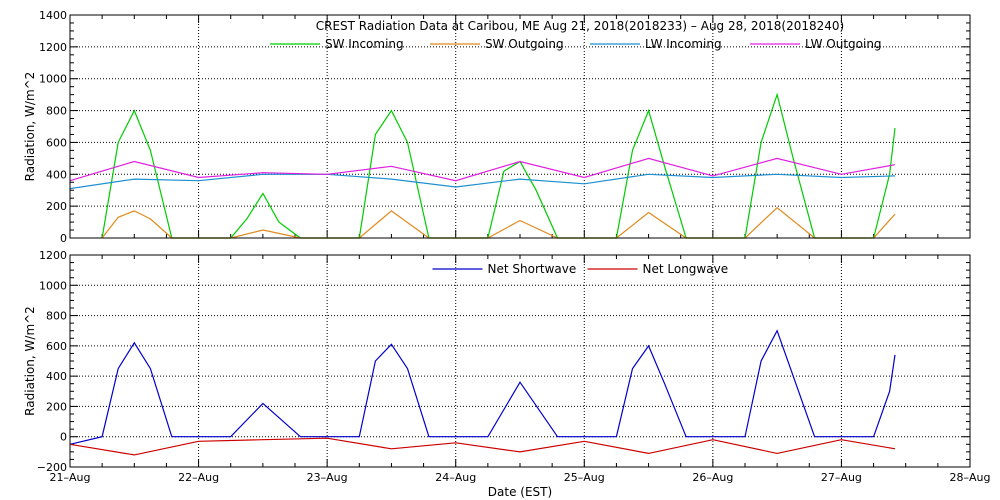 The width and height of the screenshot is (1000, 500). What do you see at coordinates (683, 44) in the screenshot?
I see `top-legend-label-2: LW Incoming` at bounding box center [683, 44].